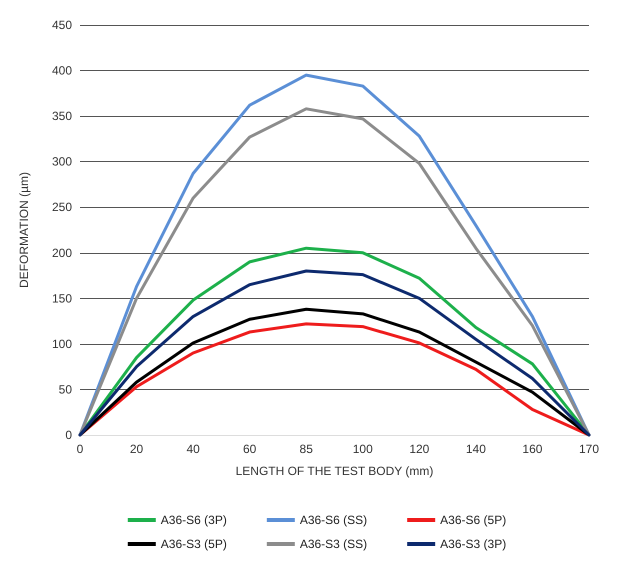  I want to click on x-tick-label: 20, so click(137, 449).